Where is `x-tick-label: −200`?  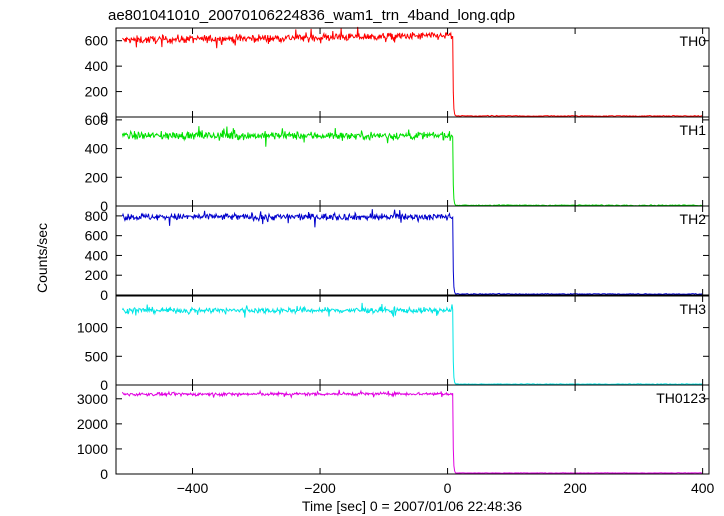
x-tick-label: −200 is located at coordinates (320, 488).